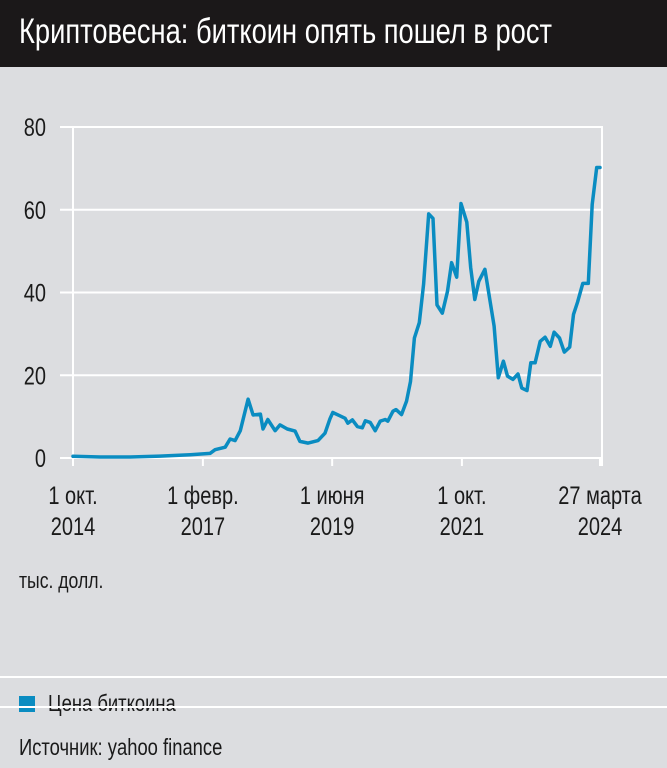 This screenshot has width=667, height=768. Describe the element at coordinates (600, 496) in the screenshot. I see `x-tick-label: 27 марта` at that location.